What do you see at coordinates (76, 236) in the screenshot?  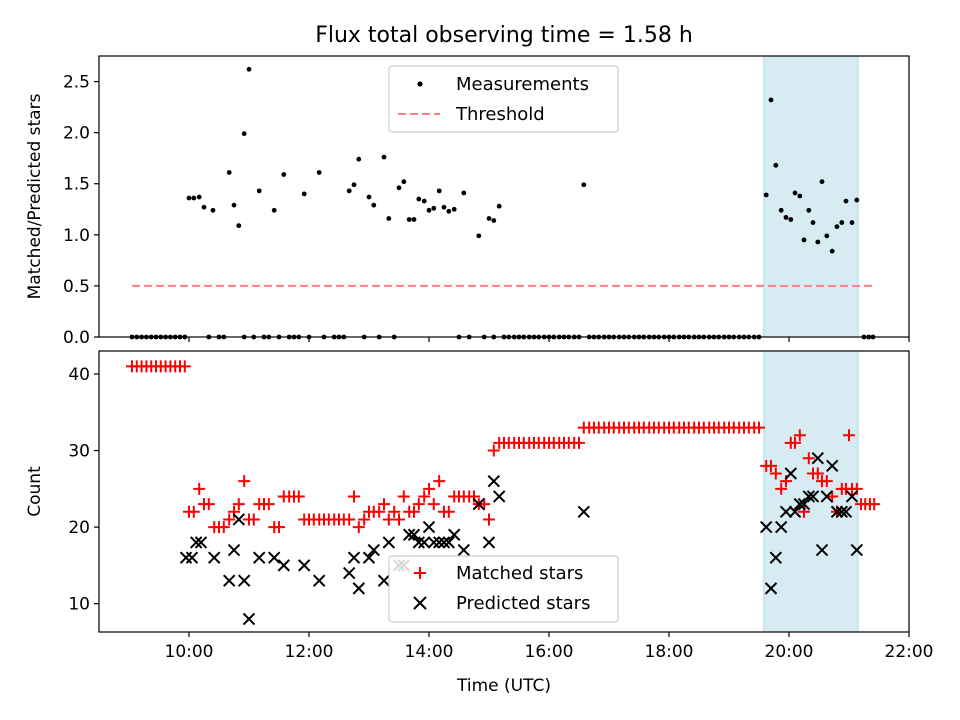 I see `undefined-ytick-label: 1.0` at bounding box center [76, 236].